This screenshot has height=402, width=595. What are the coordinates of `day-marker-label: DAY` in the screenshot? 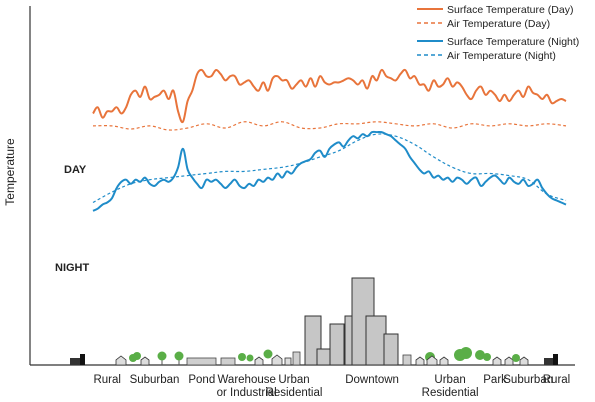 It's located at (75, 170).